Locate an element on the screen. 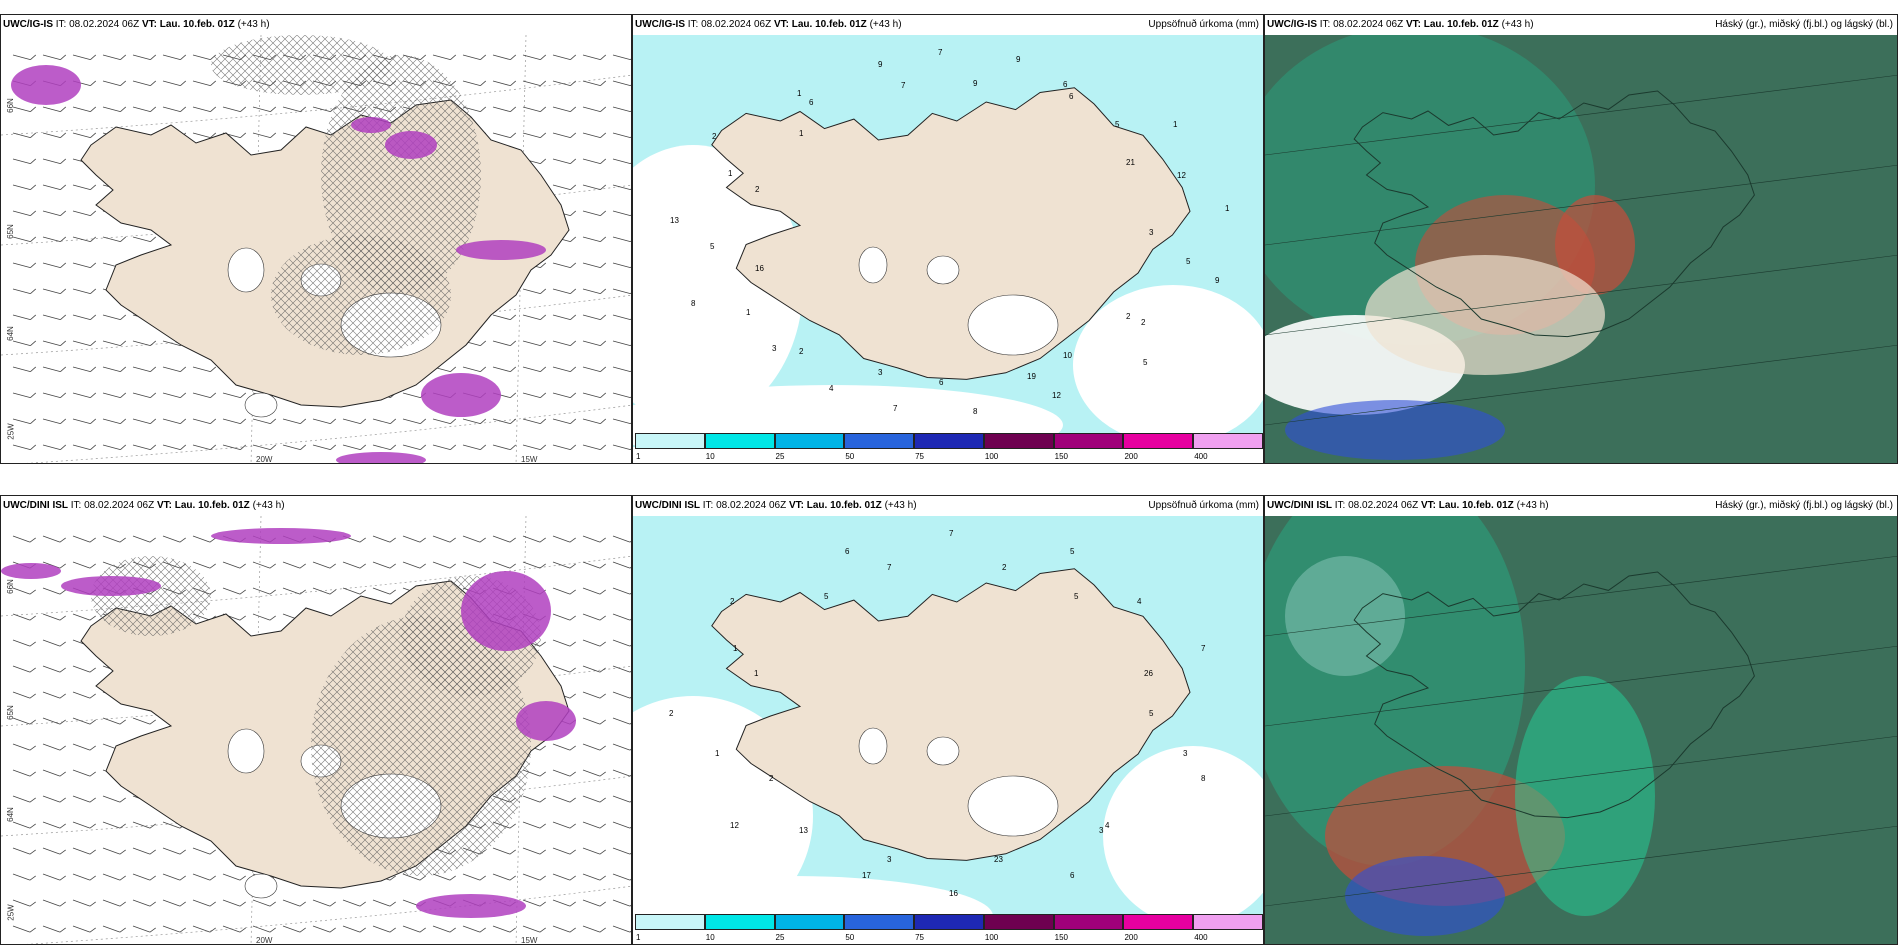  axis-label-15w: 15W is located at coordinates (529, 459).